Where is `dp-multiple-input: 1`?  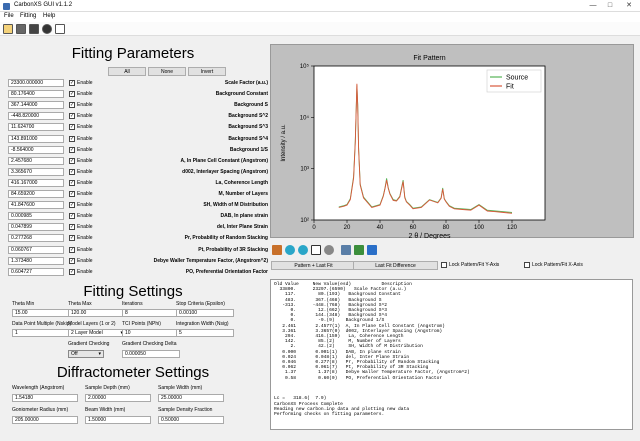
dp-multiple-input: 1 is located at coordinates (41, 333).